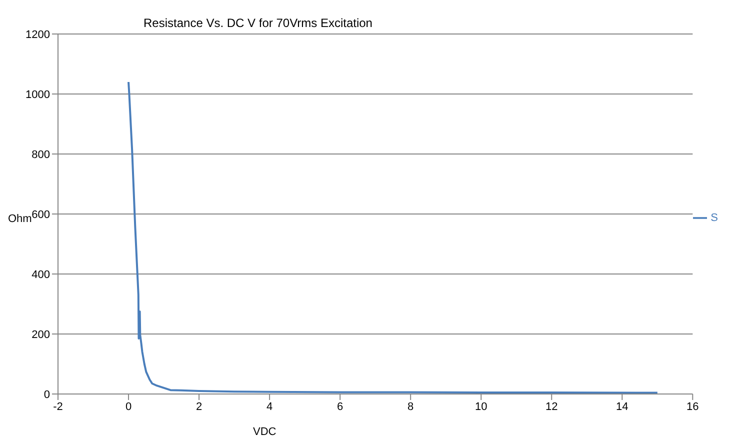  I want to click on y-tick-label: 1000, so click(38, 94).